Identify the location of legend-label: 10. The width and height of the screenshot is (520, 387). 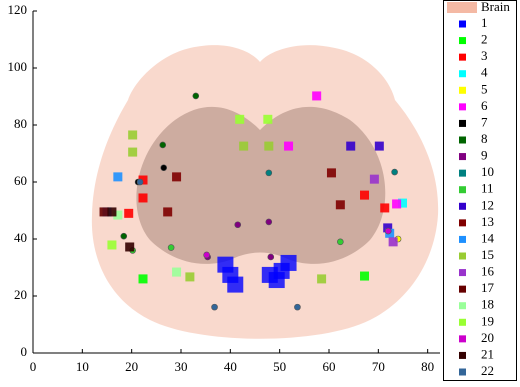
(487, 171).